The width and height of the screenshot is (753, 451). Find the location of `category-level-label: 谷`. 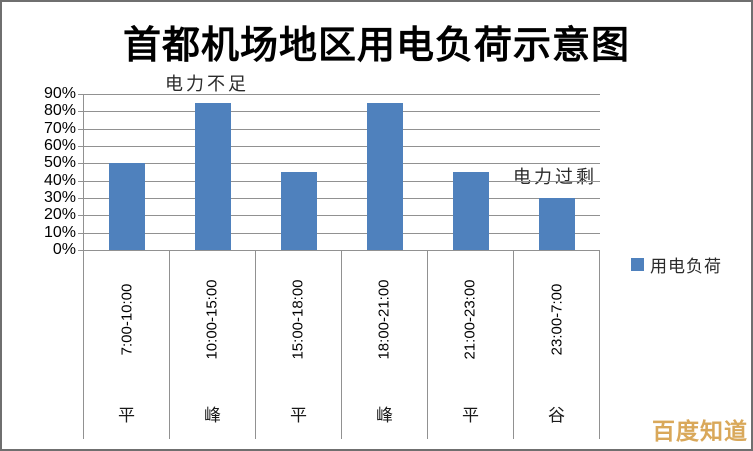

category-level-label: 谷 is located at coordinates (556, 415).